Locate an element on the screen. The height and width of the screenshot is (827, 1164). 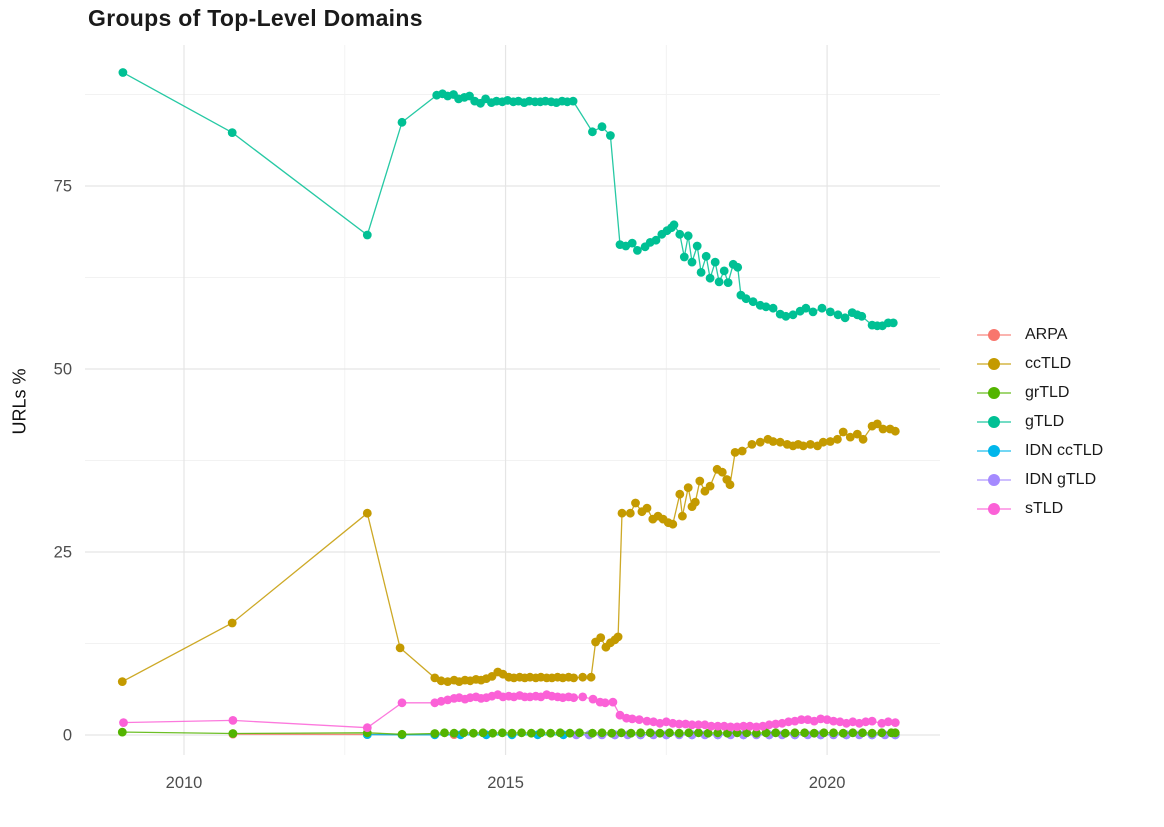
legend-label: IDN gTLD is located at coordinates (1061, 479).